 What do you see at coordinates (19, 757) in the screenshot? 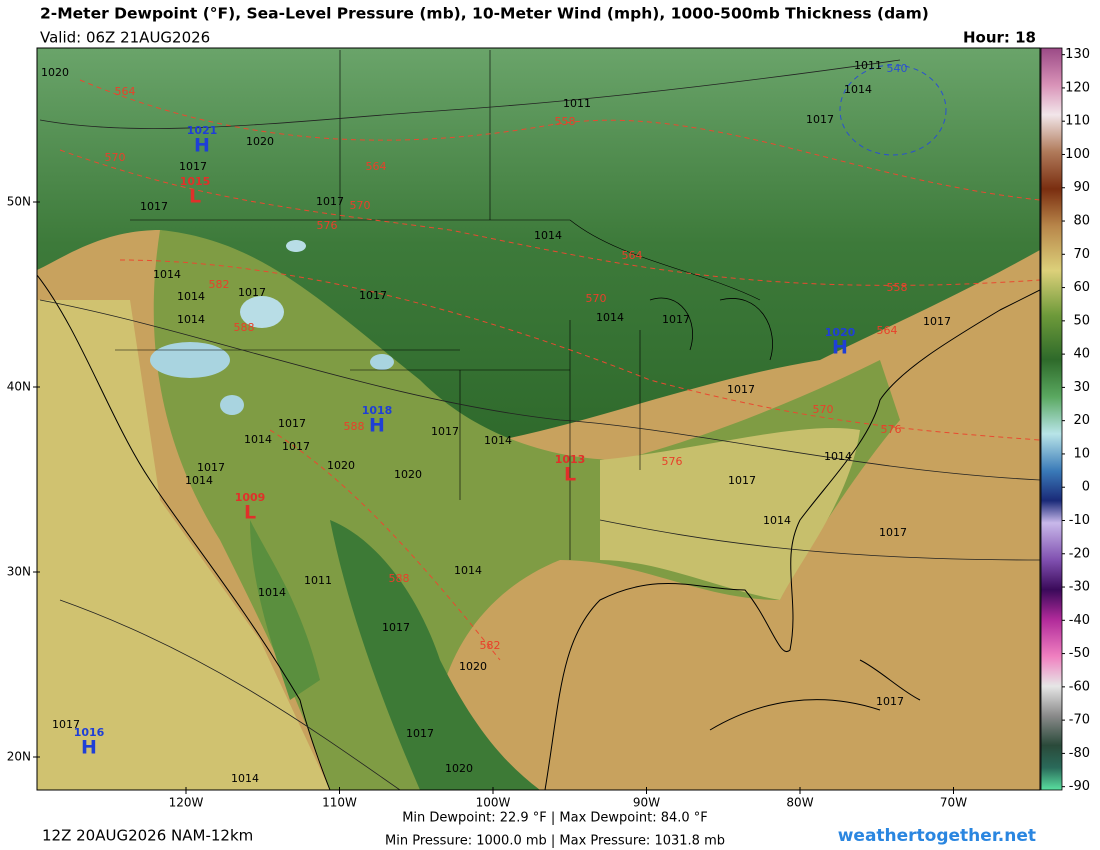
I see `lat-label: 20N` at bounding box center [19, 757].